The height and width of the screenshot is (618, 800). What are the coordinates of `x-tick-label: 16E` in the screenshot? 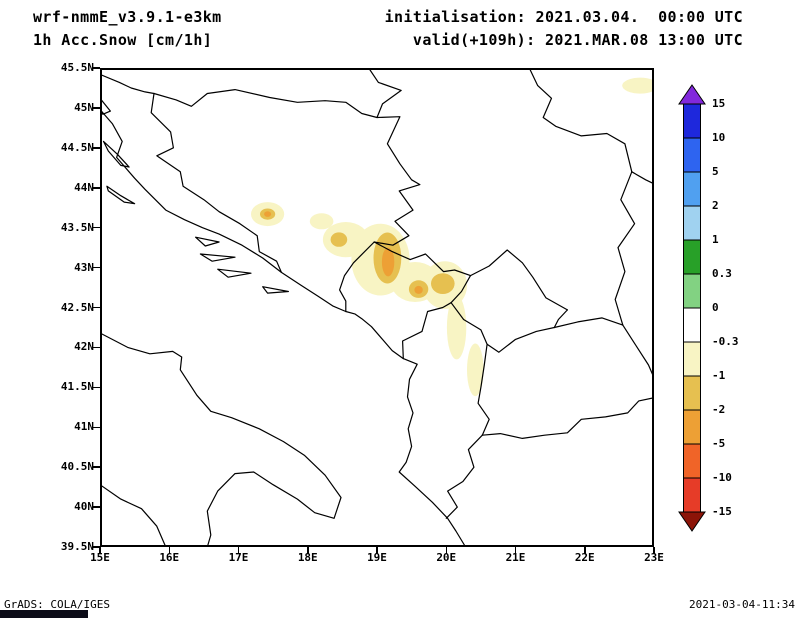 It's located at (169, 557).